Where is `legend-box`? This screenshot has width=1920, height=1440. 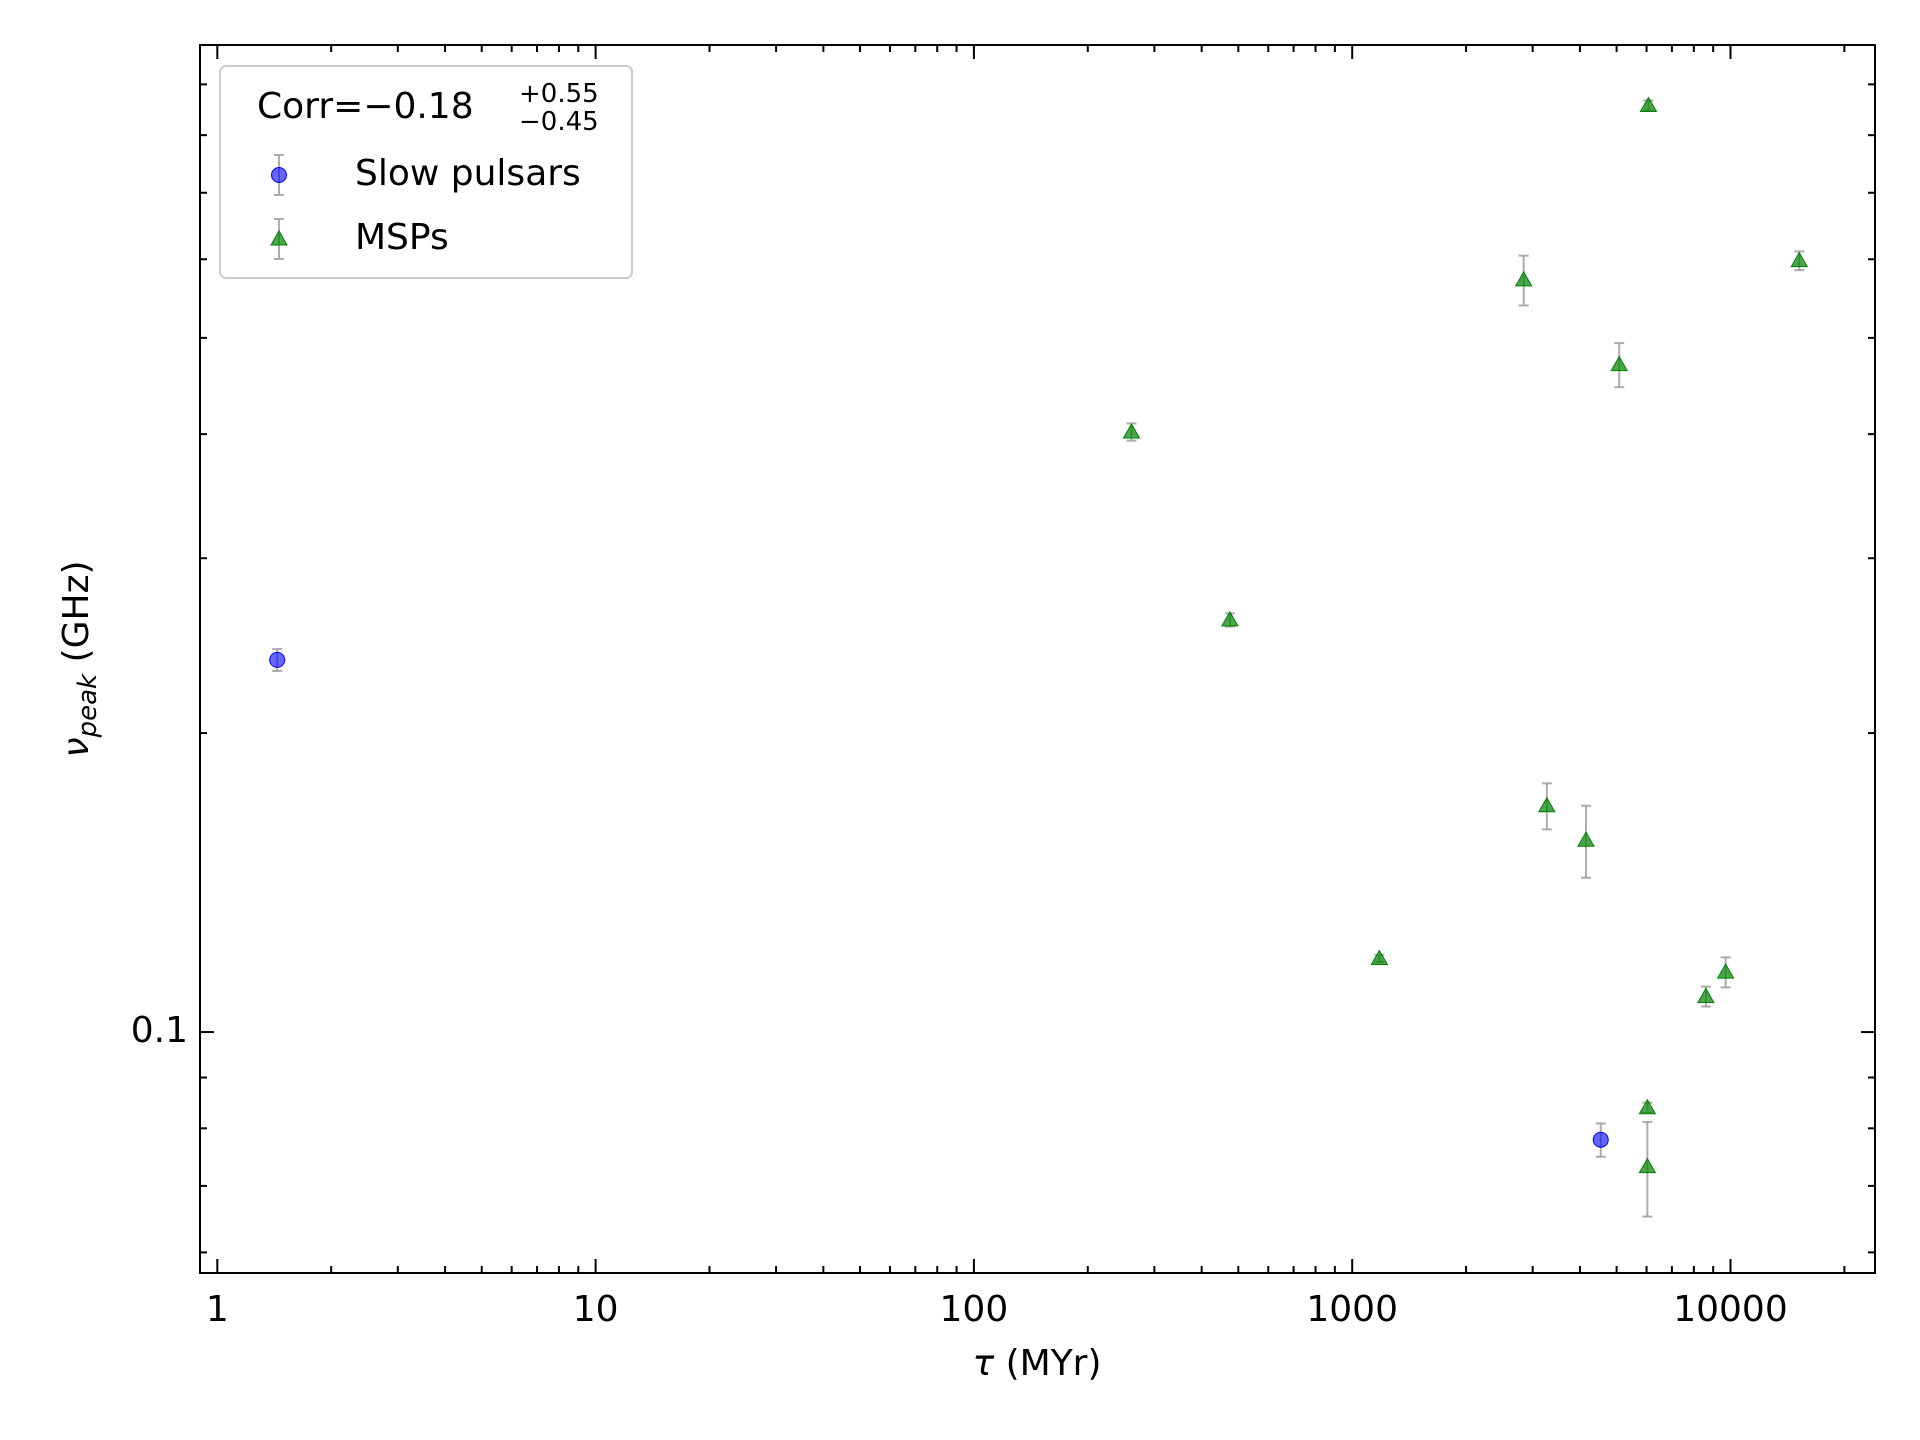 legend-box is located at coordinates (426, 172).